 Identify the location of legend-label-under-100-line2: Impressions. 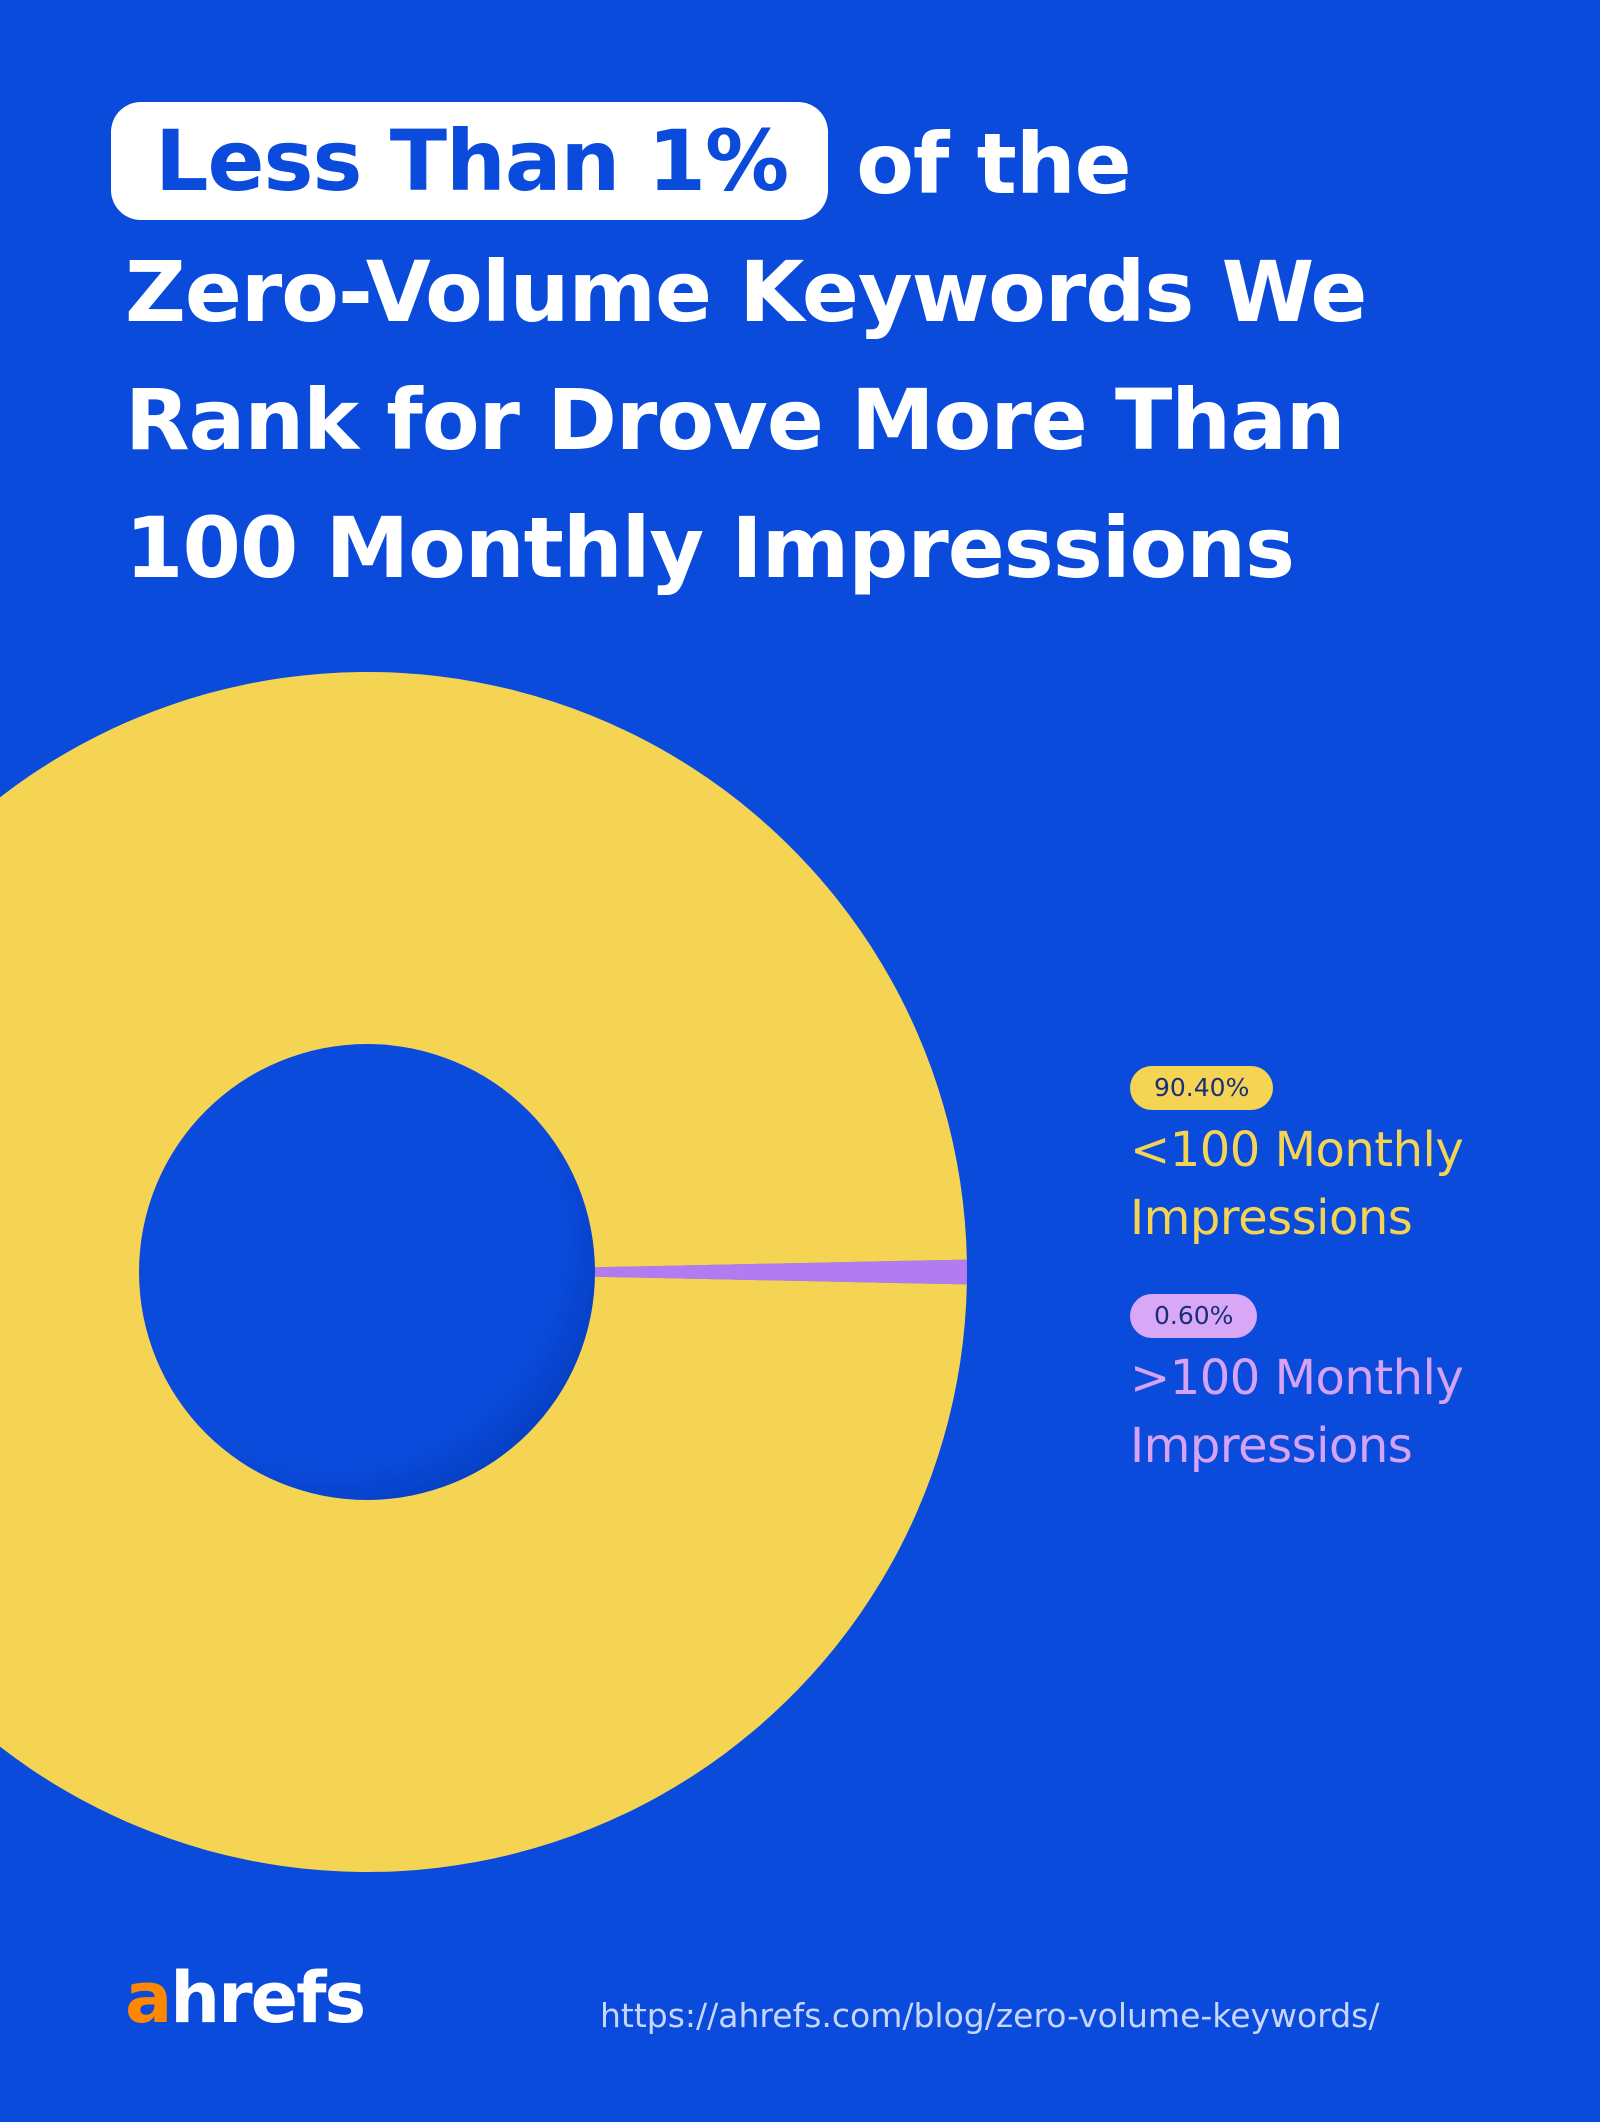
(1271, 1218).